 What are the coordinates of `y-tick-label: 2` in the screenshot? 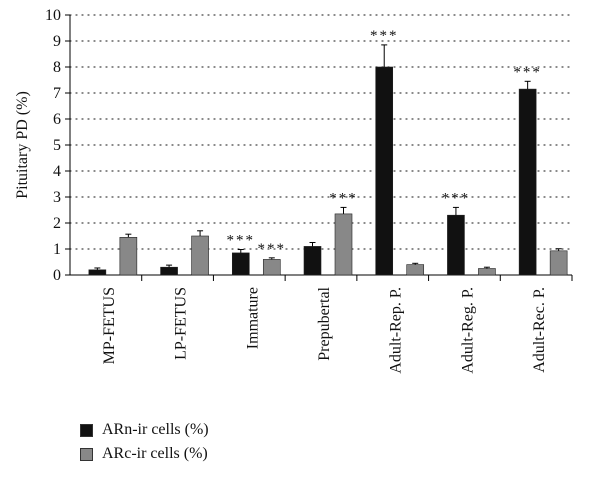 It's located at (57, 223).